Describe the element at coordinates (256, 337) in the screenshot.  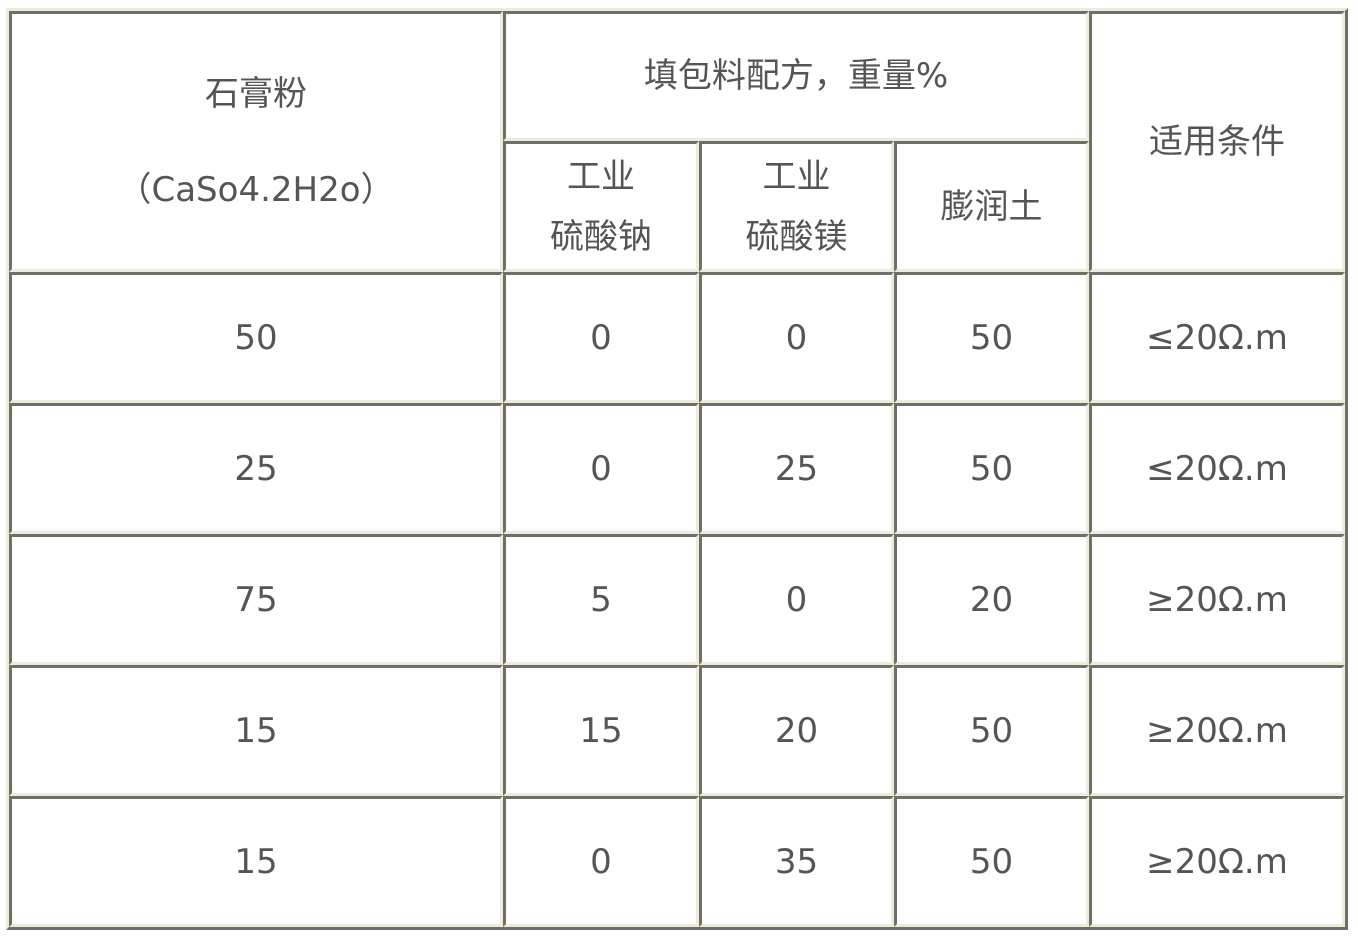
I see `cell-gypsum: 50` at that location.